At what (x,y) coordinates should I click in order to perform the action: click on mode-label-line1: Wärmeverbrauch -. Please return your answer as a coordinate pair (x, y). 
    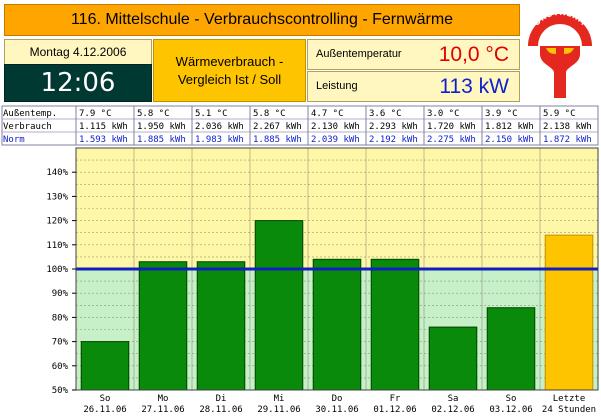
    Looking at the image, I should click on (229, 61).